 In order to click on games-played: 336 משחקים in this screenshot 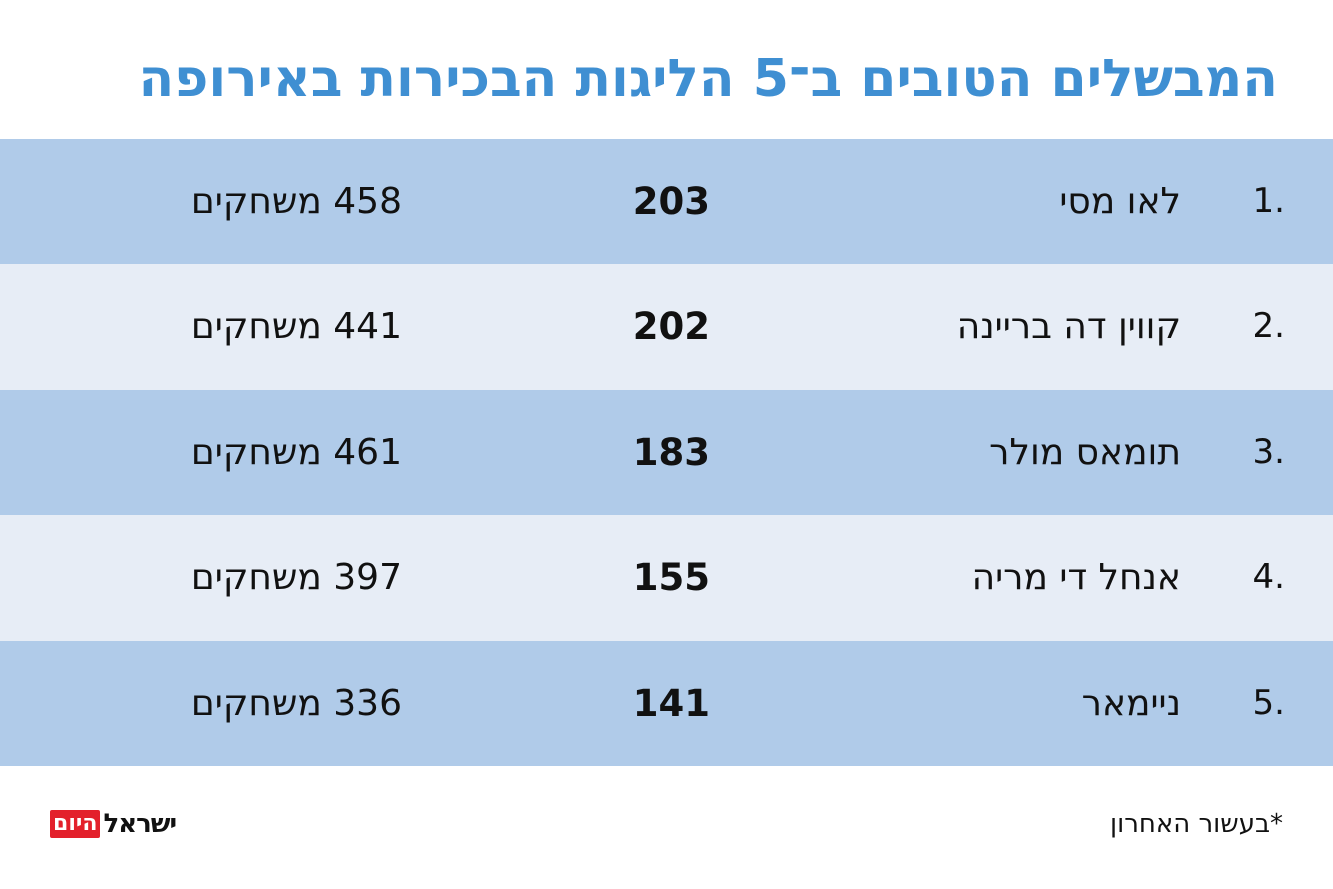, I will do `click(296, 703)`.